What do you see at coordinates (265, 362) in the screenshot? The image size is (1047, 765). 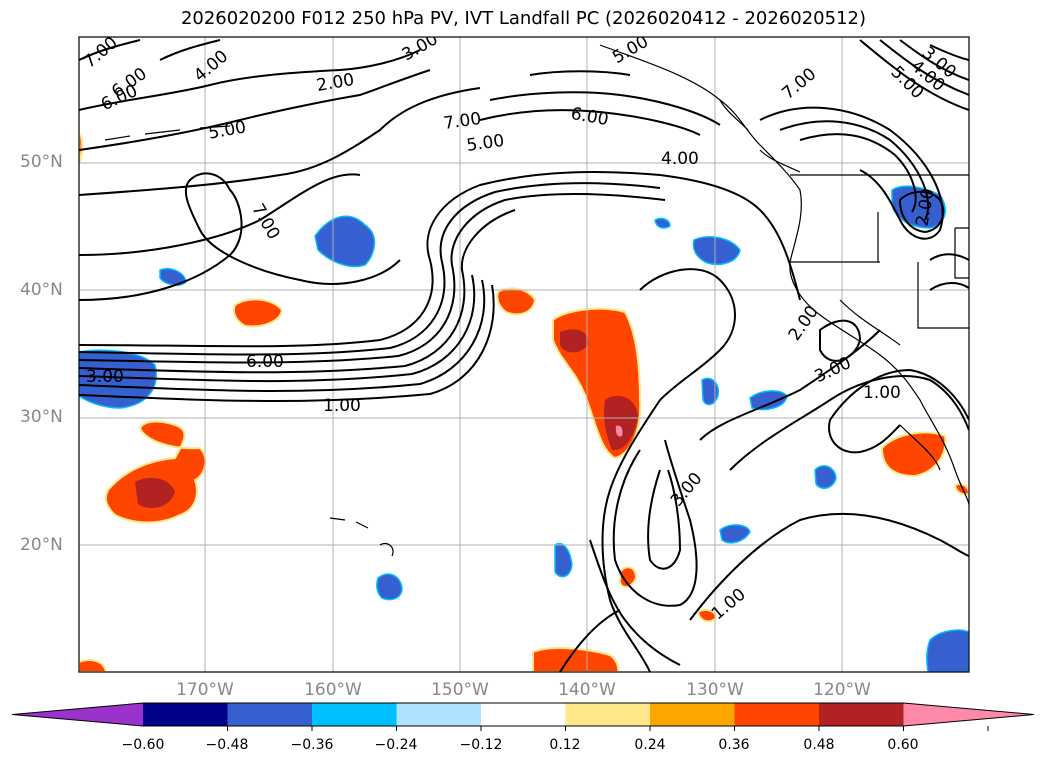 I see `contour-label: 6.00` at bounding box center [265, 362].